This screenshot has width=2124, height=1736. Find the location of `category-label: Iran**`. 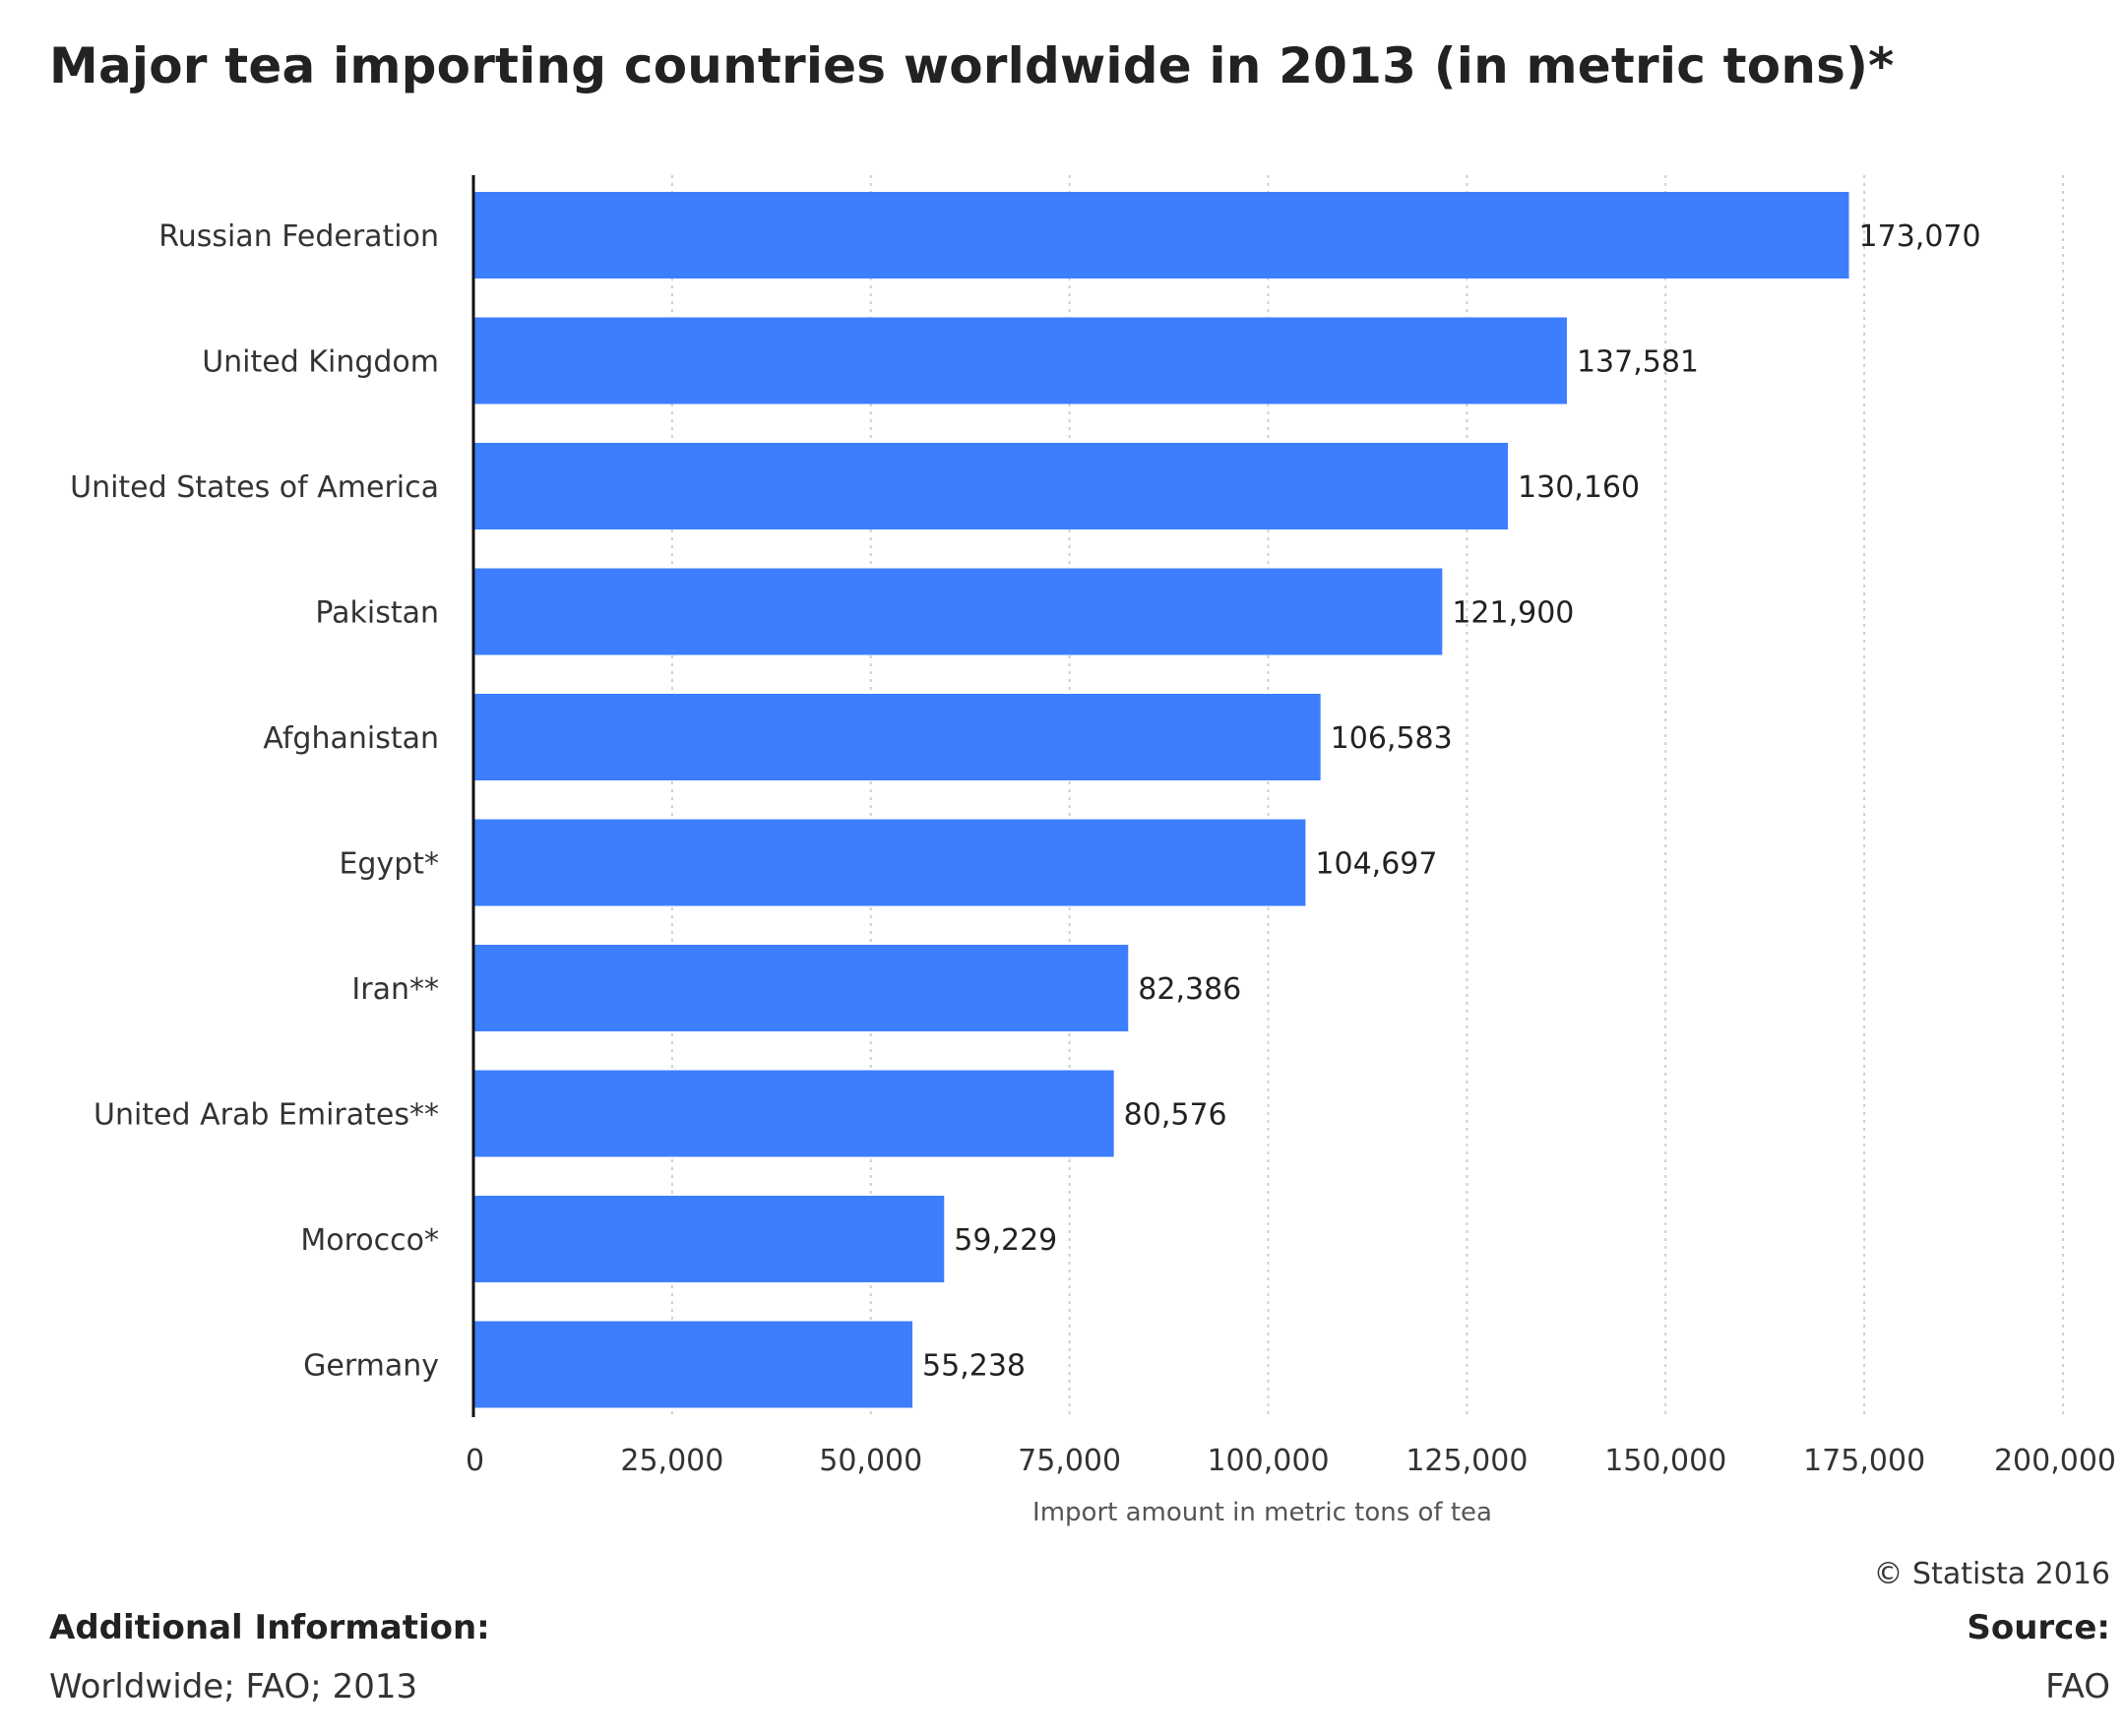

category-label: Iran** is located at coordinates (395, 989).